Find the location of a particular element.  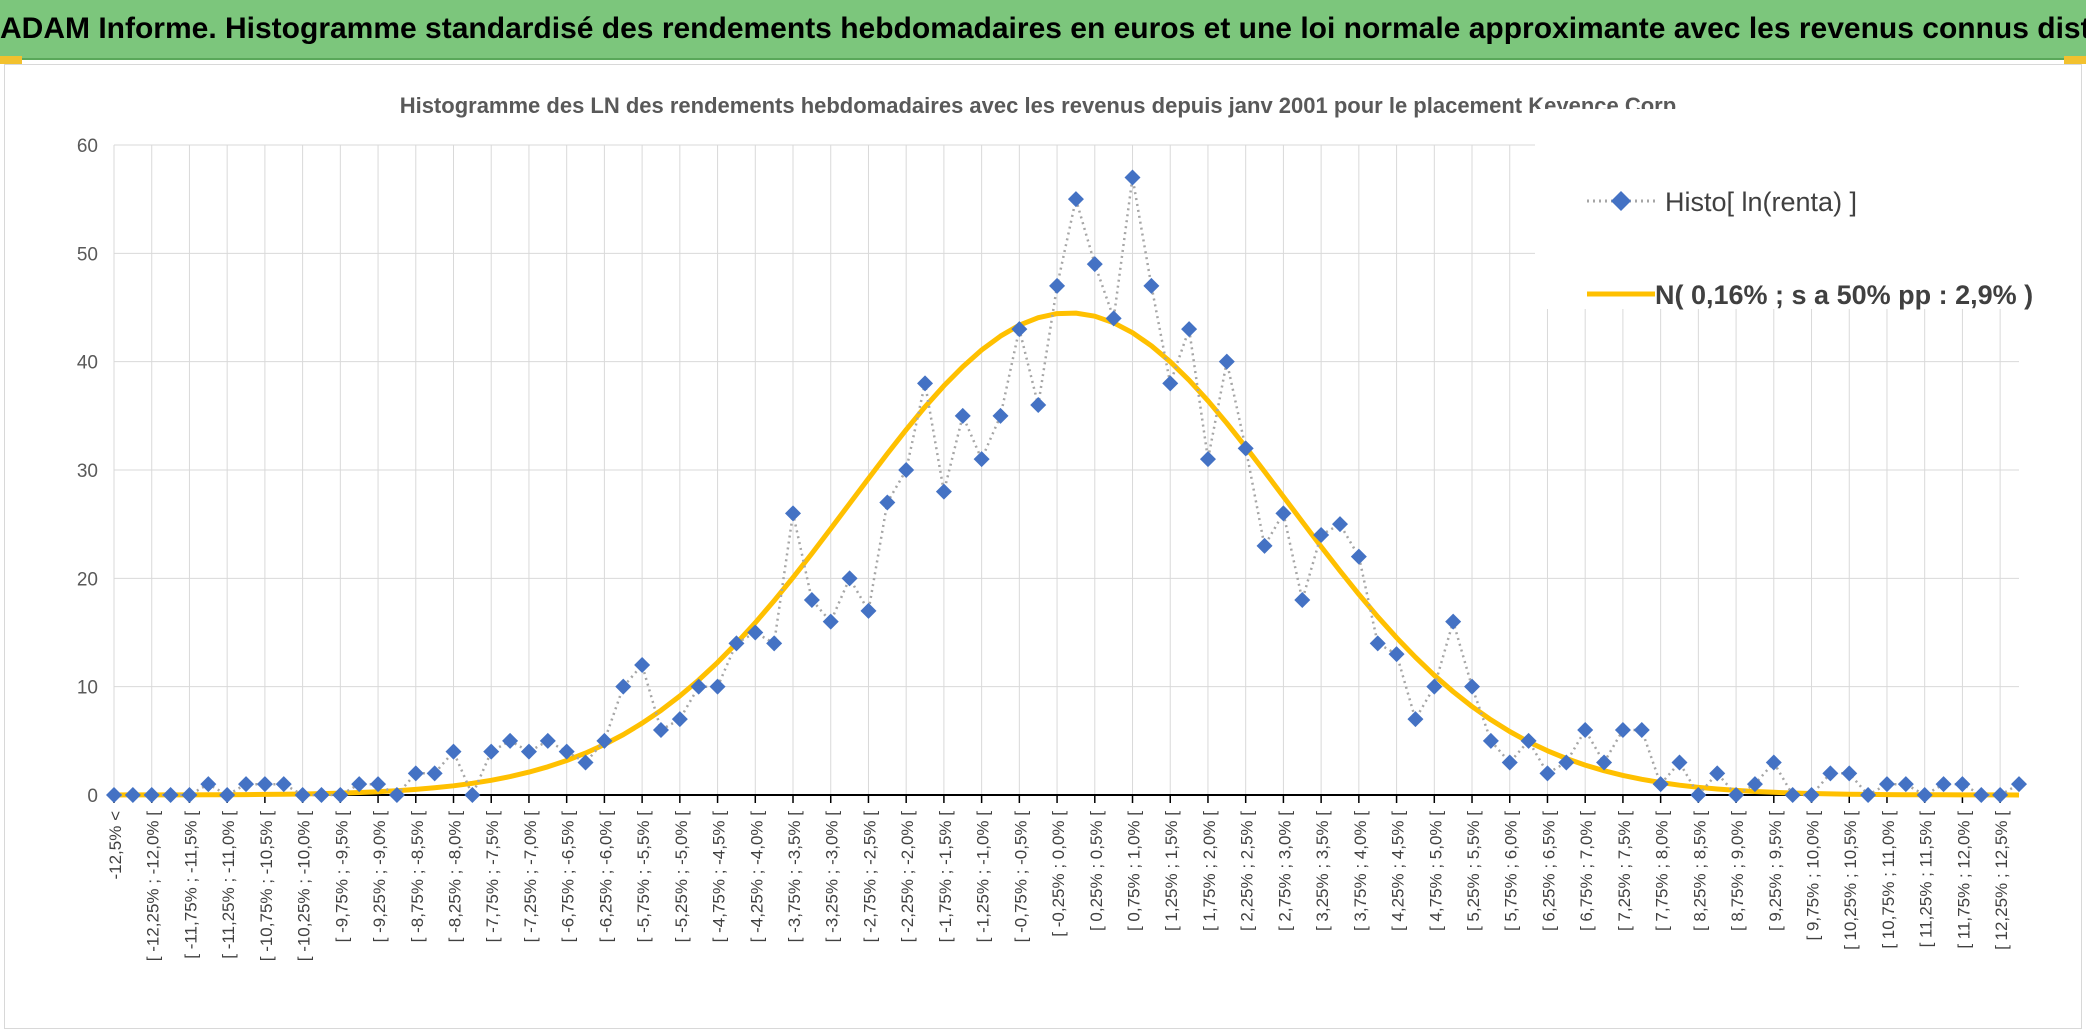

x-tick-label: [ 7,75% ; 8,0% [ is located at coordinates (1662, 871).